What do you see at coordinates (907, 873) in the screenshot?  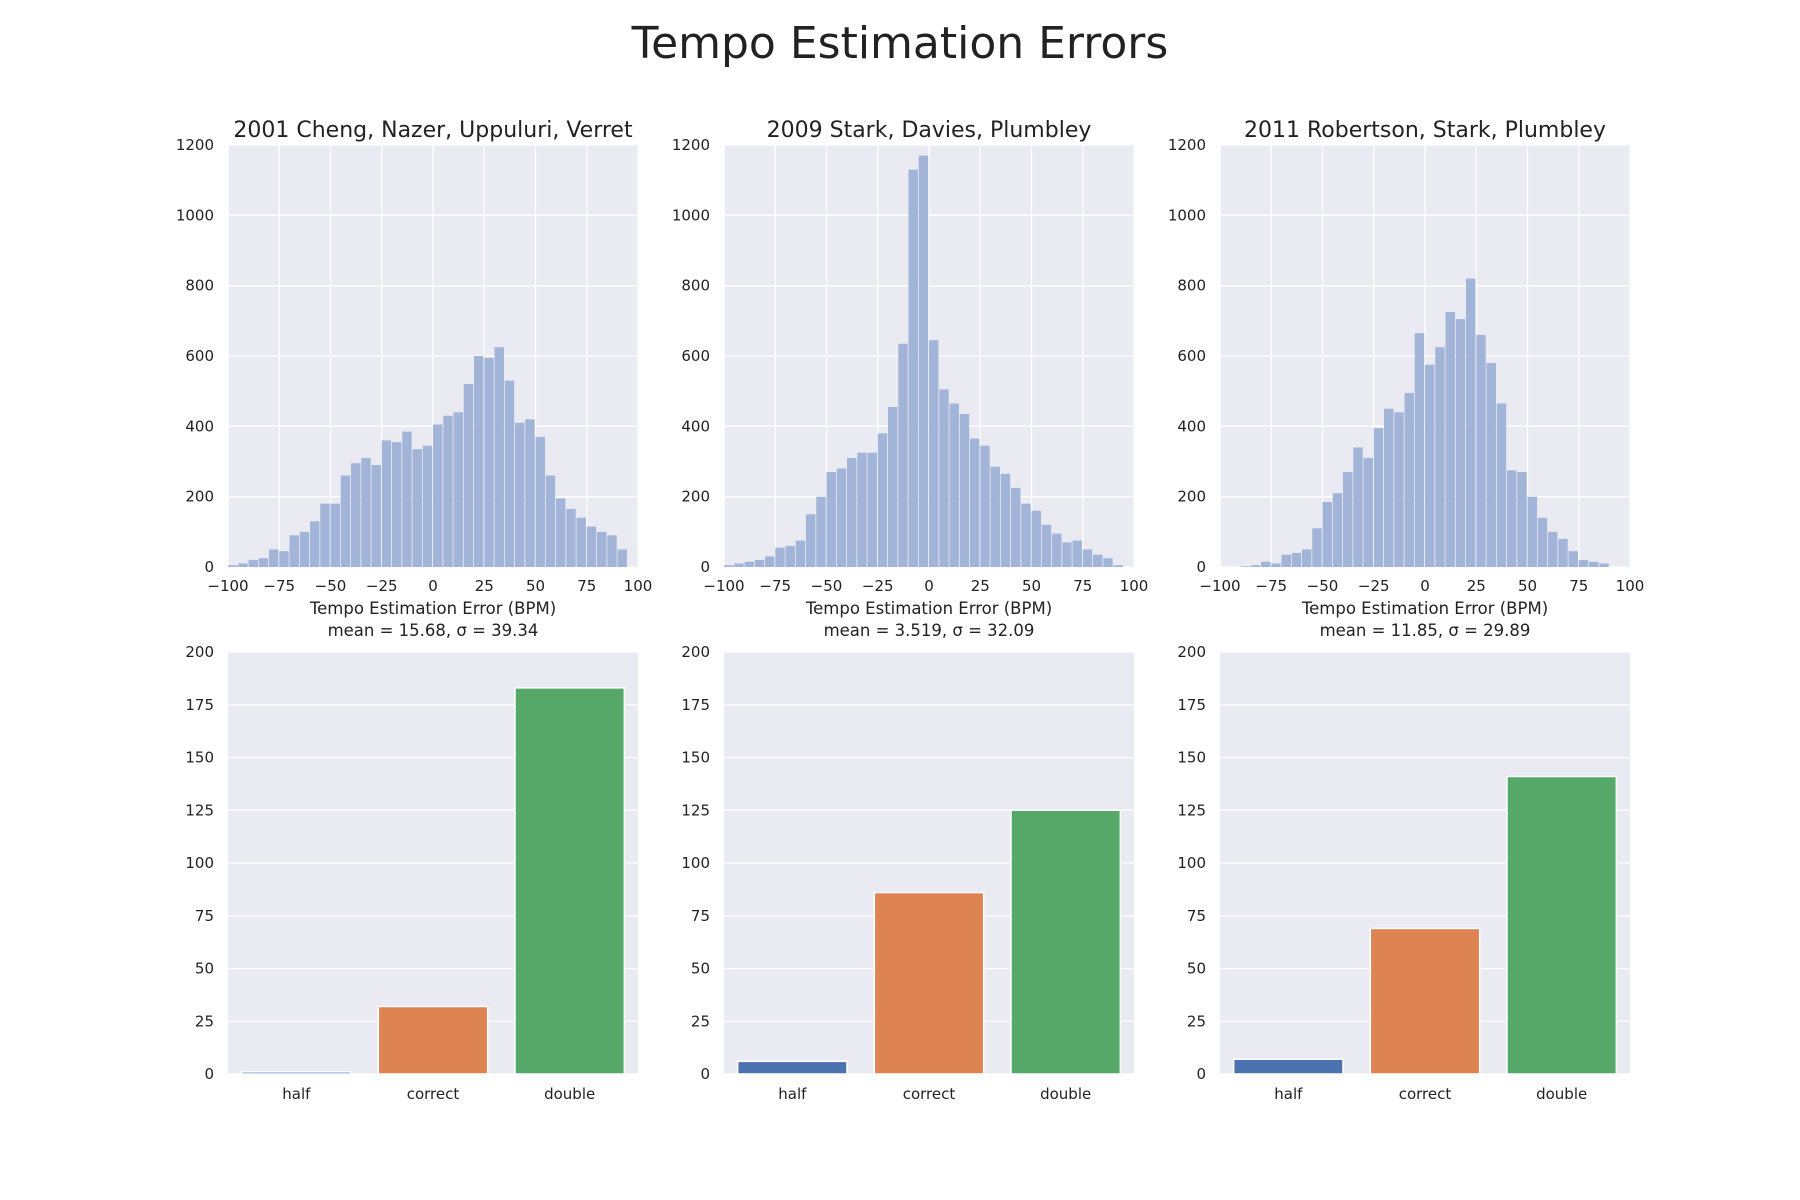 I see `bar-panel-2: 0 25 50 75 100 125 150 175 200 half correct double` at bounding box center [907, 873].